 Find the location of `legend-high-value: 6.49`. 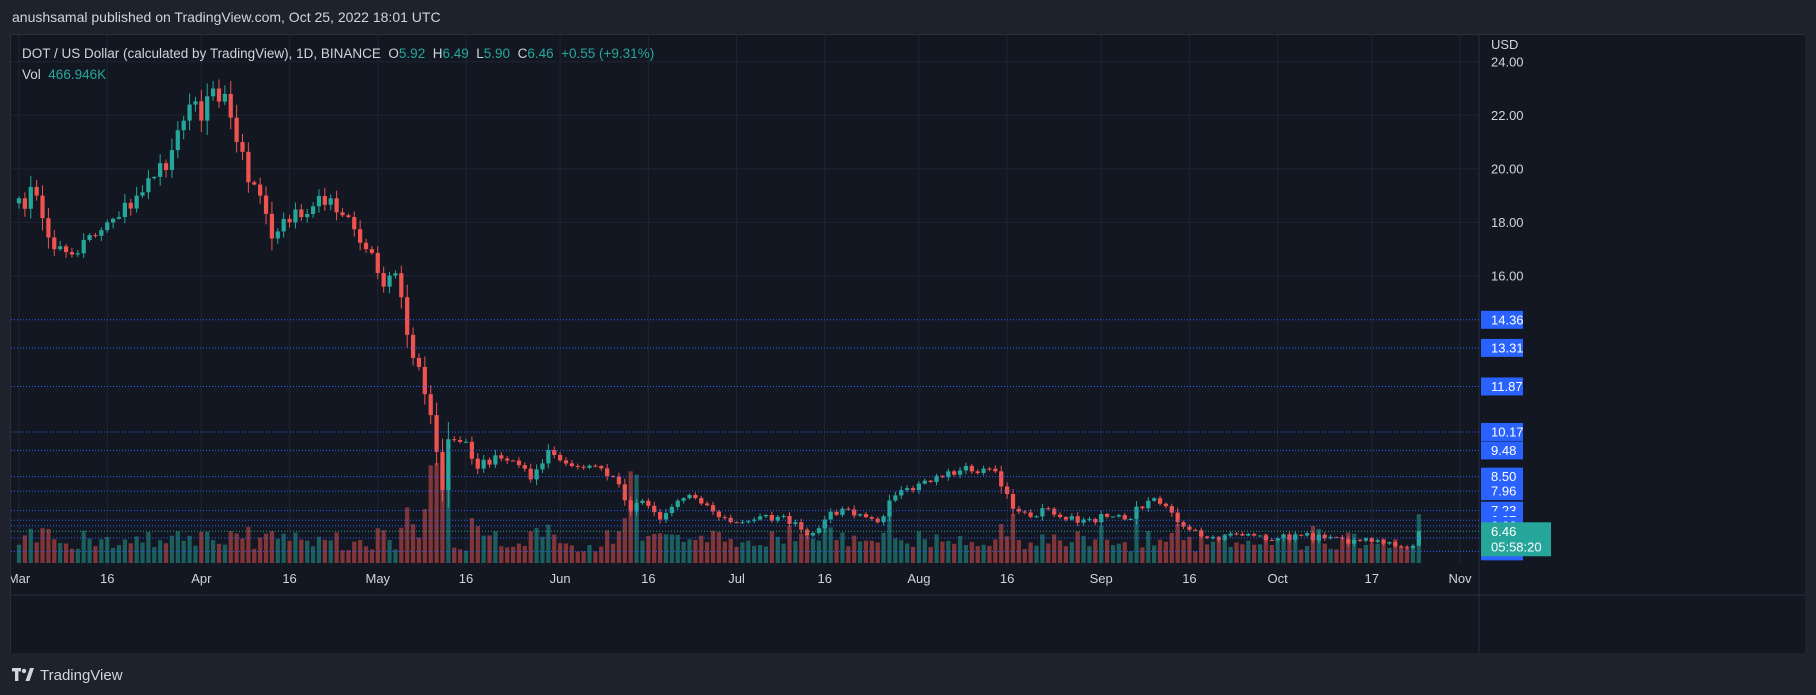

legend-high-value: 6.49 is located at coordinates (455, 53).